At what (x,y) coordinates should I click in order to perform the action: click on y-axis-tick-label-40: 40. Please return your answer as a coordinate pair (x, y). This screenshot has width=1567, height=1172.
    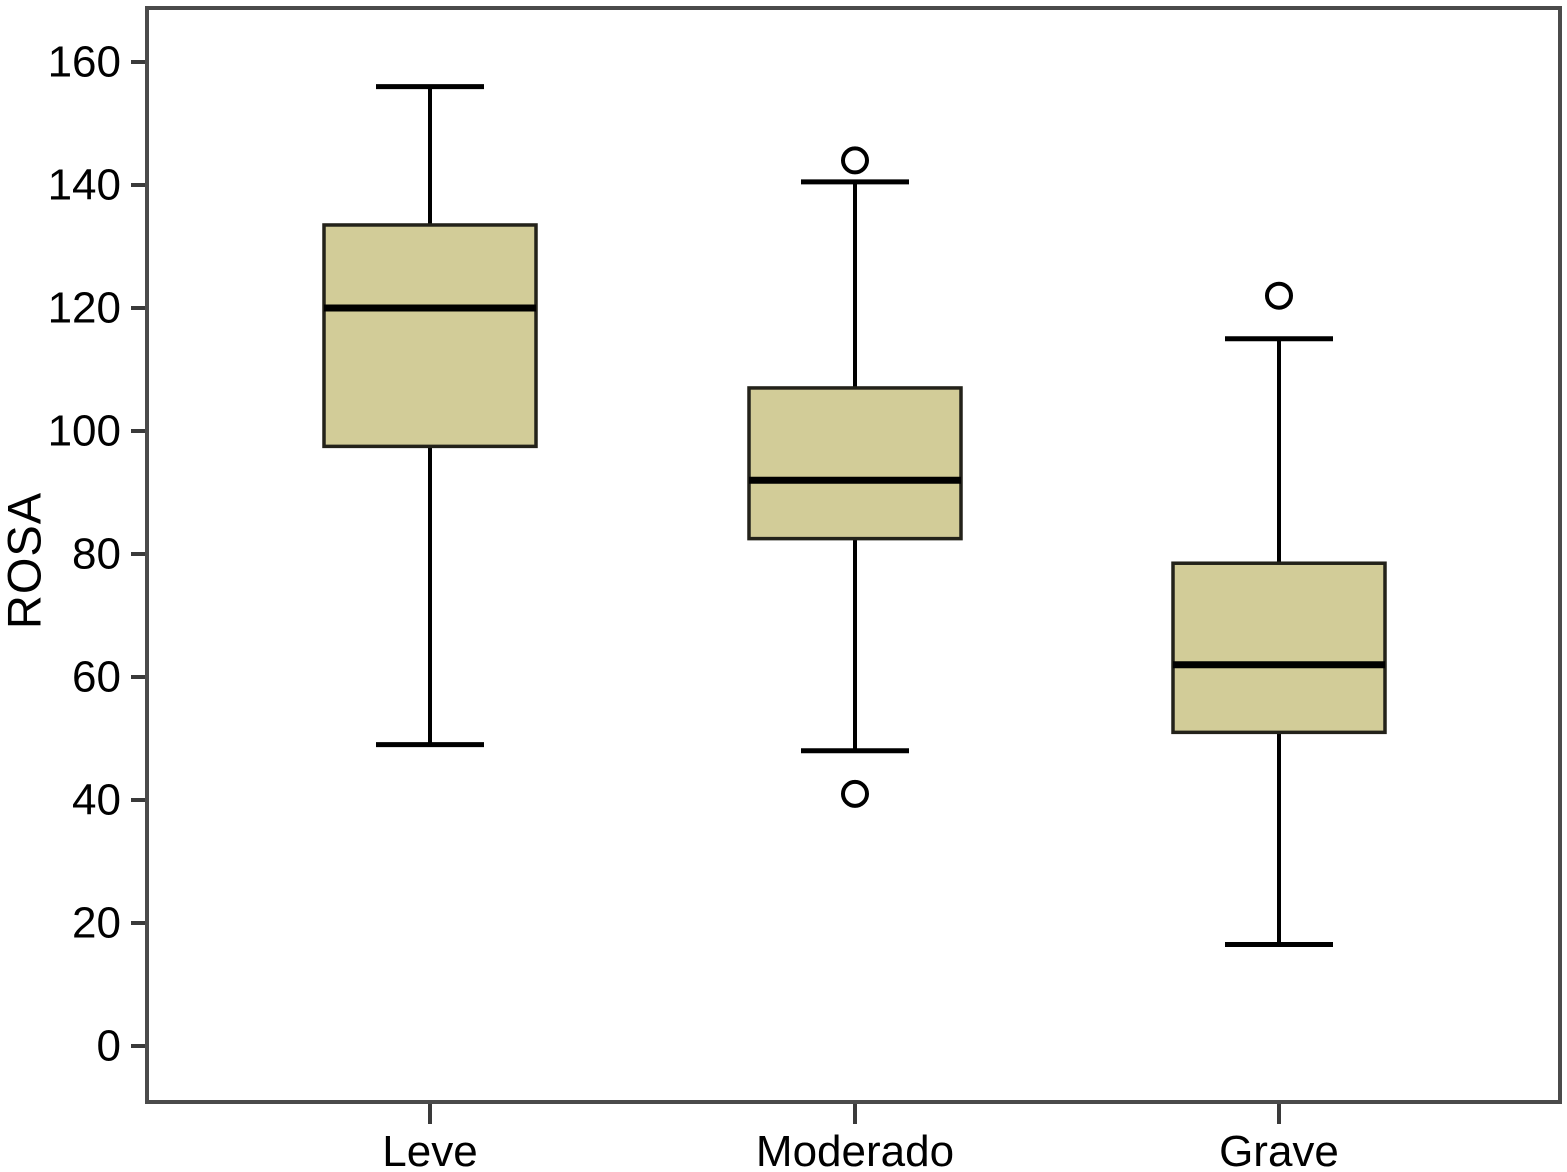
    Looking at the image, I should click on (96, 800).